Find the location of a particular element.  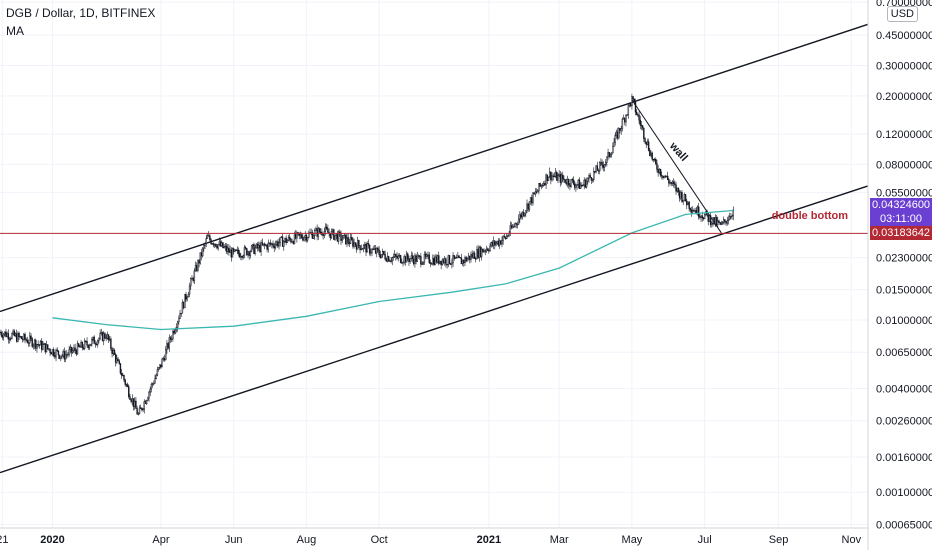

currency-badge: USD is located at coordinates (902, 14).